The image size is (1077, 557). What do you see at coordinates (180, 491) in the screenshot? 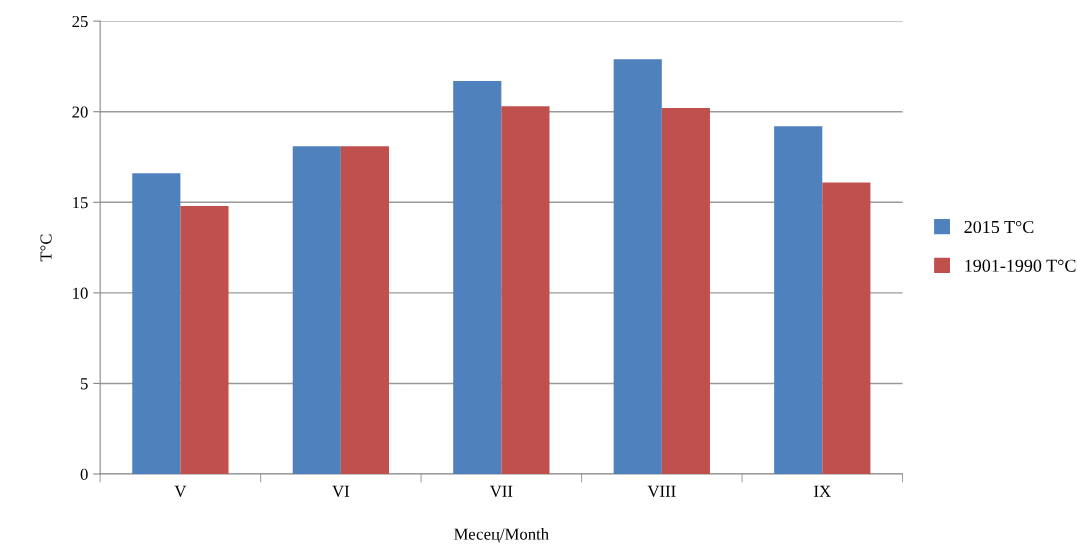
I see `x-tick-label: V` at bounding box center [180, 491].